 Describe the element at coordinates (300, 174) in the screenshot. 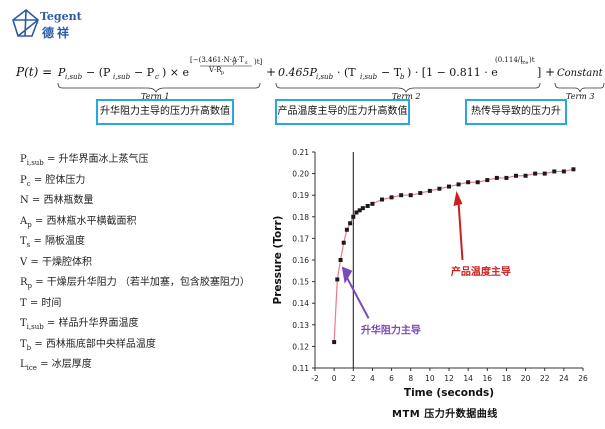

I see `y-tick-label: 0.20` at that location.